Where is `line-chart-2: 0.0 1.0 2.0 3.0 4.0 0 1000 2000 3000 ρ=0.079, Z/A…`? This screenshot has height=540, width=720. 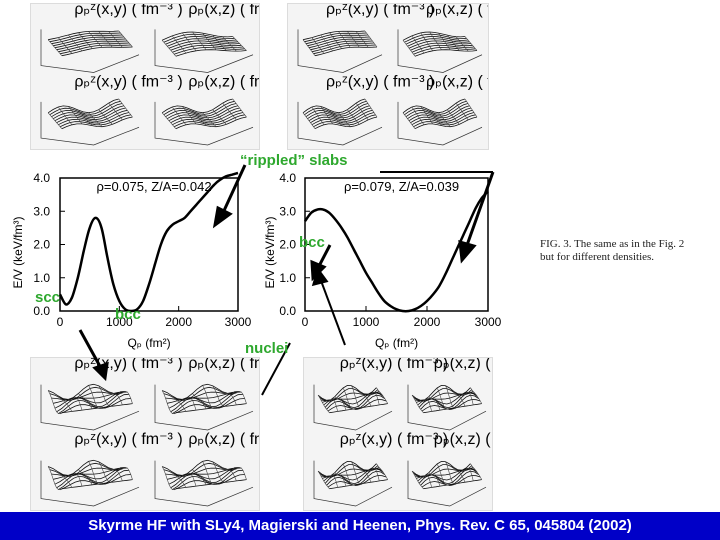
line-chart-2: 0.0 1.0 2.0 3.0 4.0 0 1000 2000 3000 ρ=0.079, Z/A… is located at coordinates (382, 260).